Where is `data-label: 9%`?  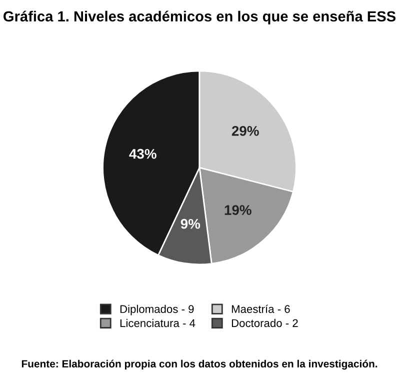 data-label: 9% is located at coordinates (190, 223).